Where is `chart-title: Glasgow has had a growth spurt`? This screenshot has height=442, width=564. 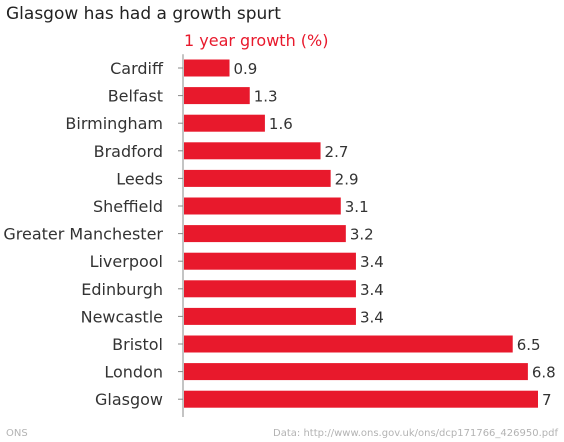 chart-title: Glasgow has had a growth spurt is located at coordinates (143, 14).